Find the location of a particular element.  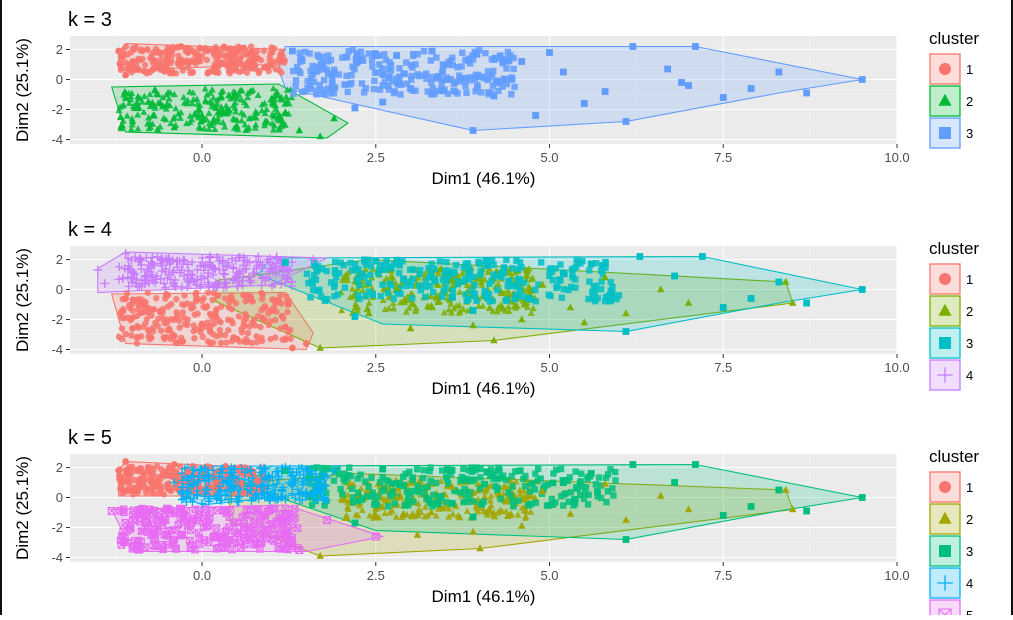

y-tick-label: 2 is located at coordinates (59, 259).